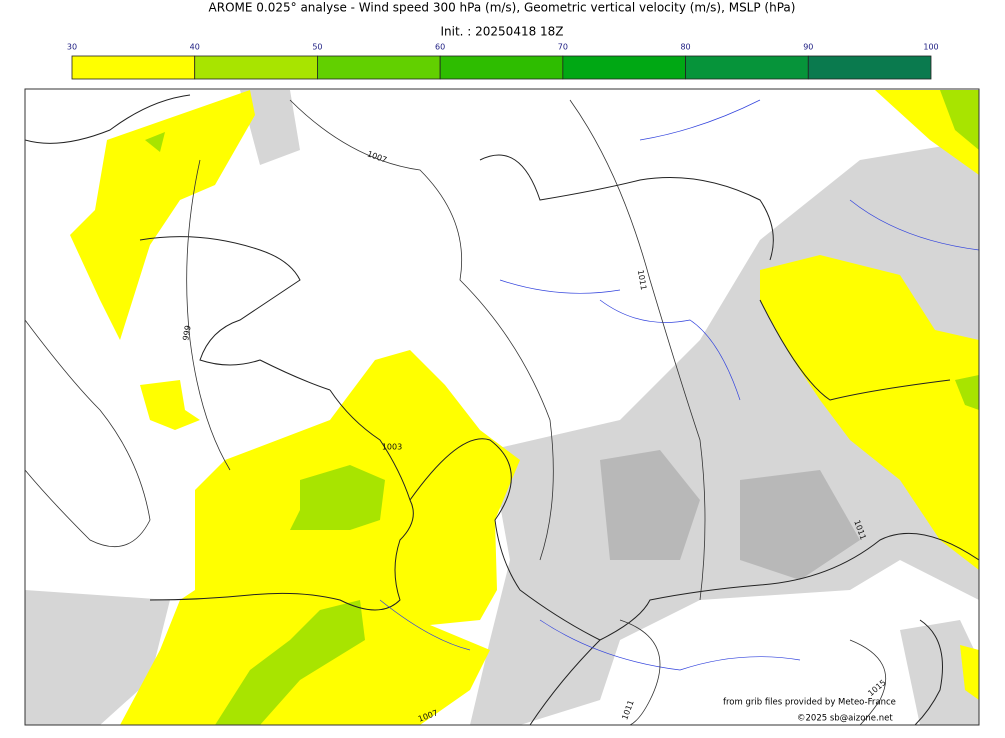  Describe the element at coordinates (563, 47) in the screenshot. I see `colorbar-tick-label: 70` at that location.